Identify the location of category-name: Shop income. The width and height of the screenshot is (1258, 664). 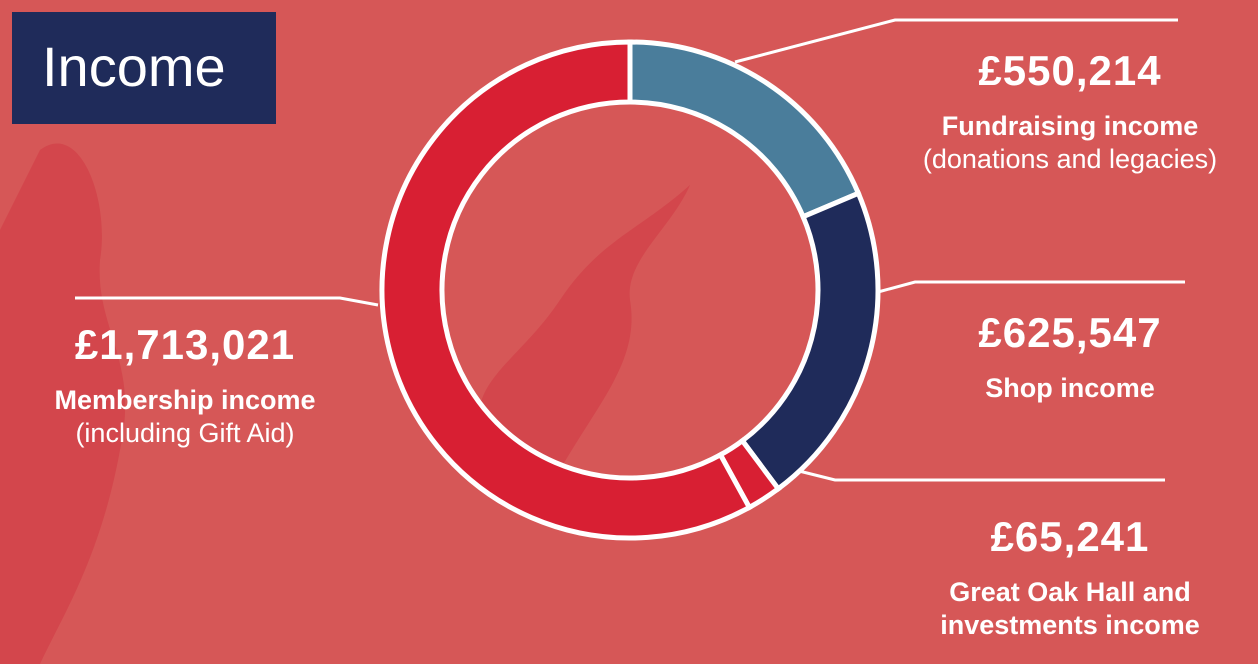
(1070, 388).